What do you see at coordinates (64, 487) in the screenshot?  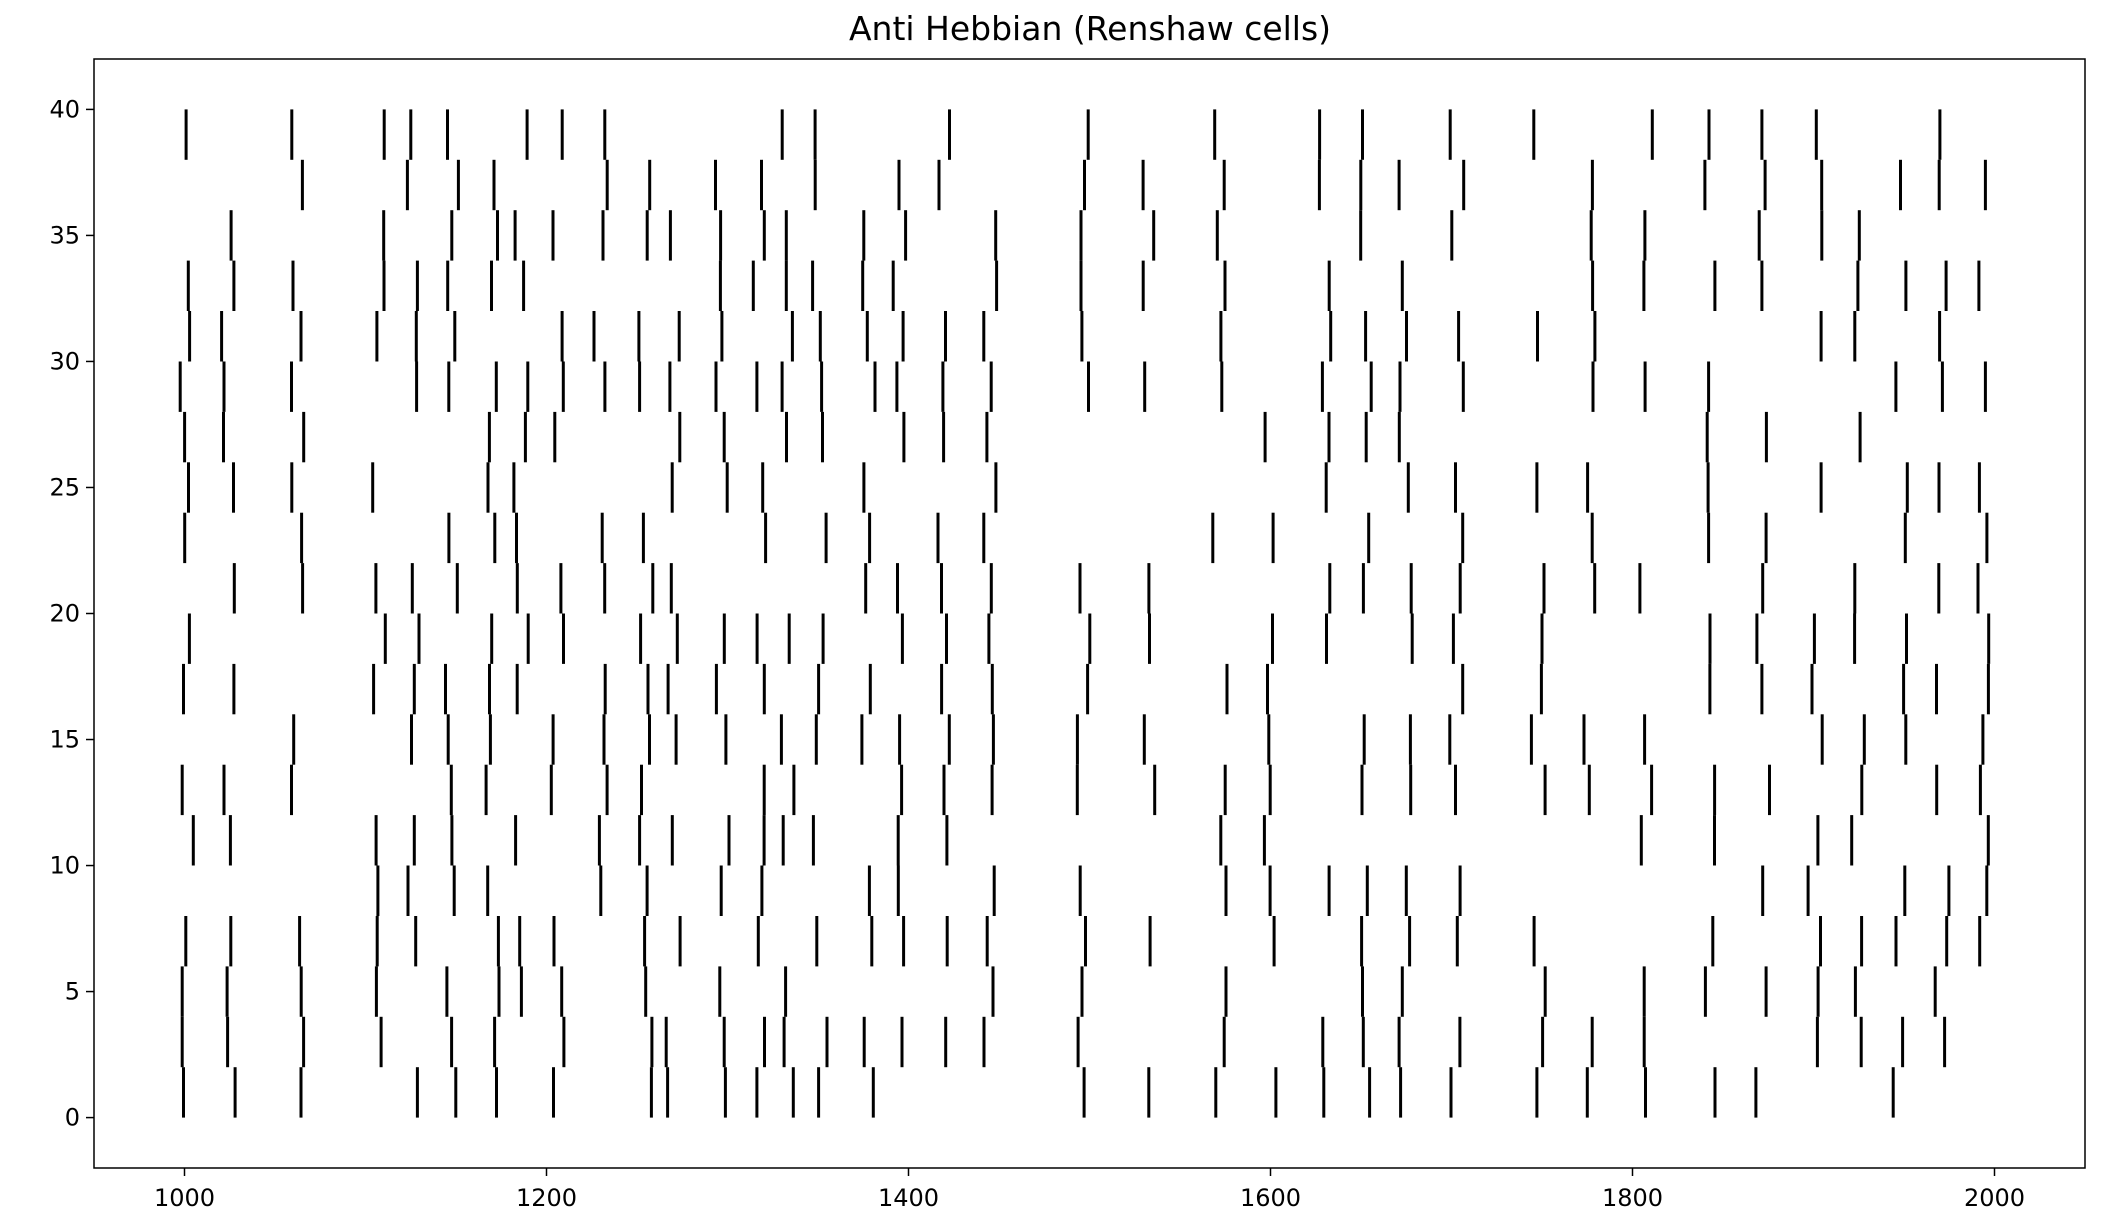 I see `y-tick-label: 25` at bounding box center [64, 487].